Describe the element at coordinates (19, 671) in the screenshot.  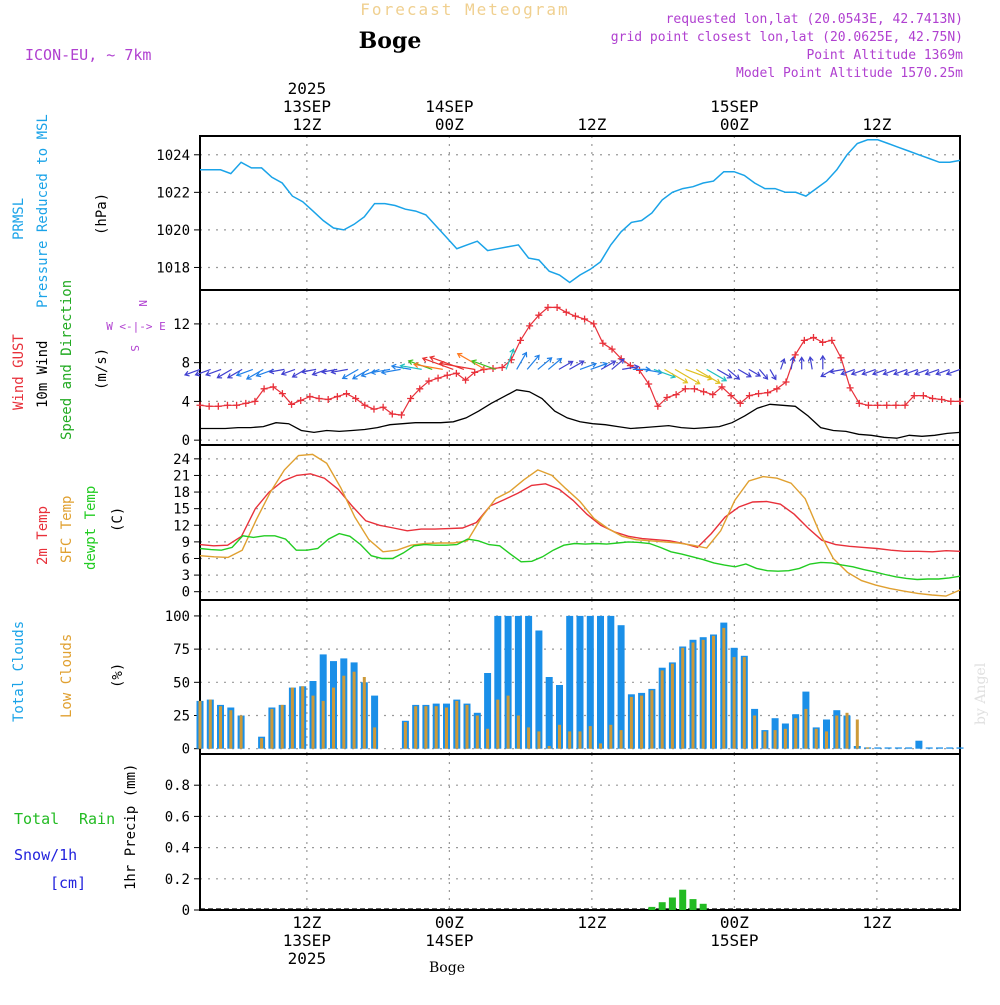
I see `total-clouds-label: Total Clouds` at that location.